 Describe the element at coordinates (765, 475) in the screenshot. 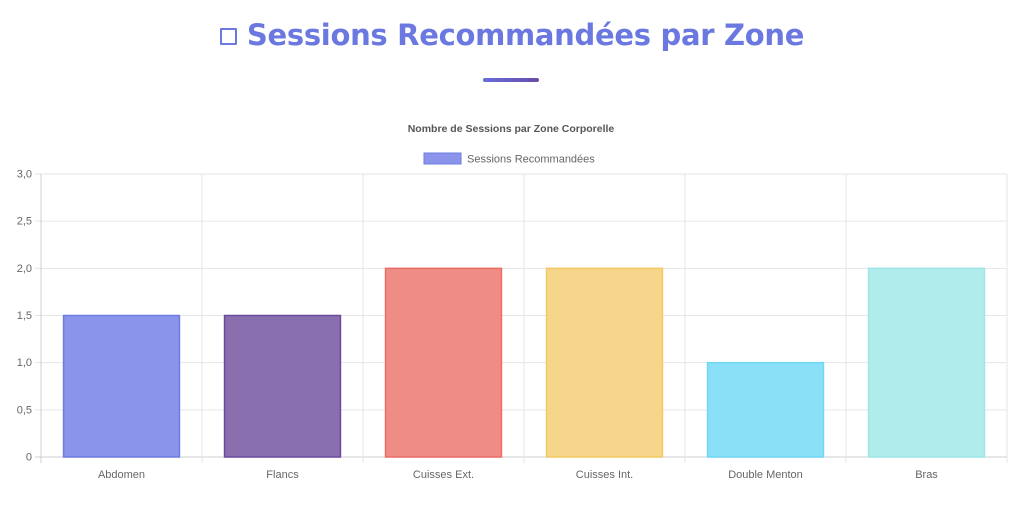

I see `x-tick-label: Double Menton` at that location.